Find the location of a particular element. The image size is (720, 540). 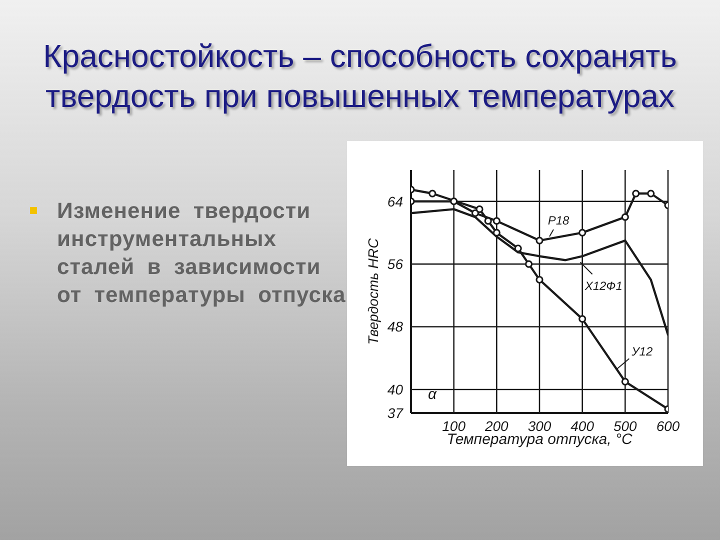

x-tick-label: 100 is located at coordinates (454, 426).